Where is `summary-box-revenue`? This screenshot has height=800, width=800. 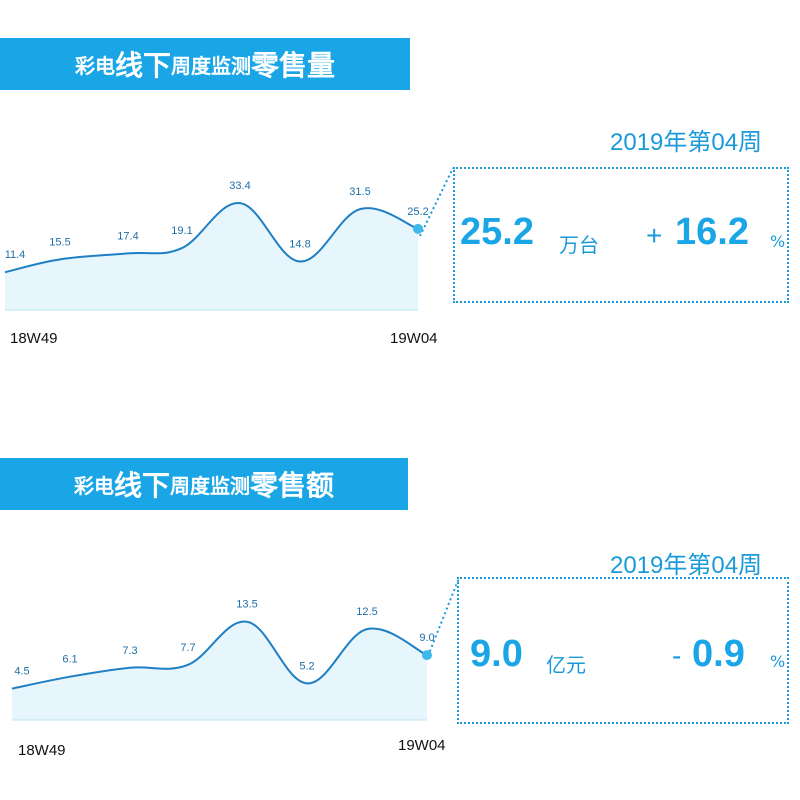 summary-box-revenue is located at coordinates (623, 650).